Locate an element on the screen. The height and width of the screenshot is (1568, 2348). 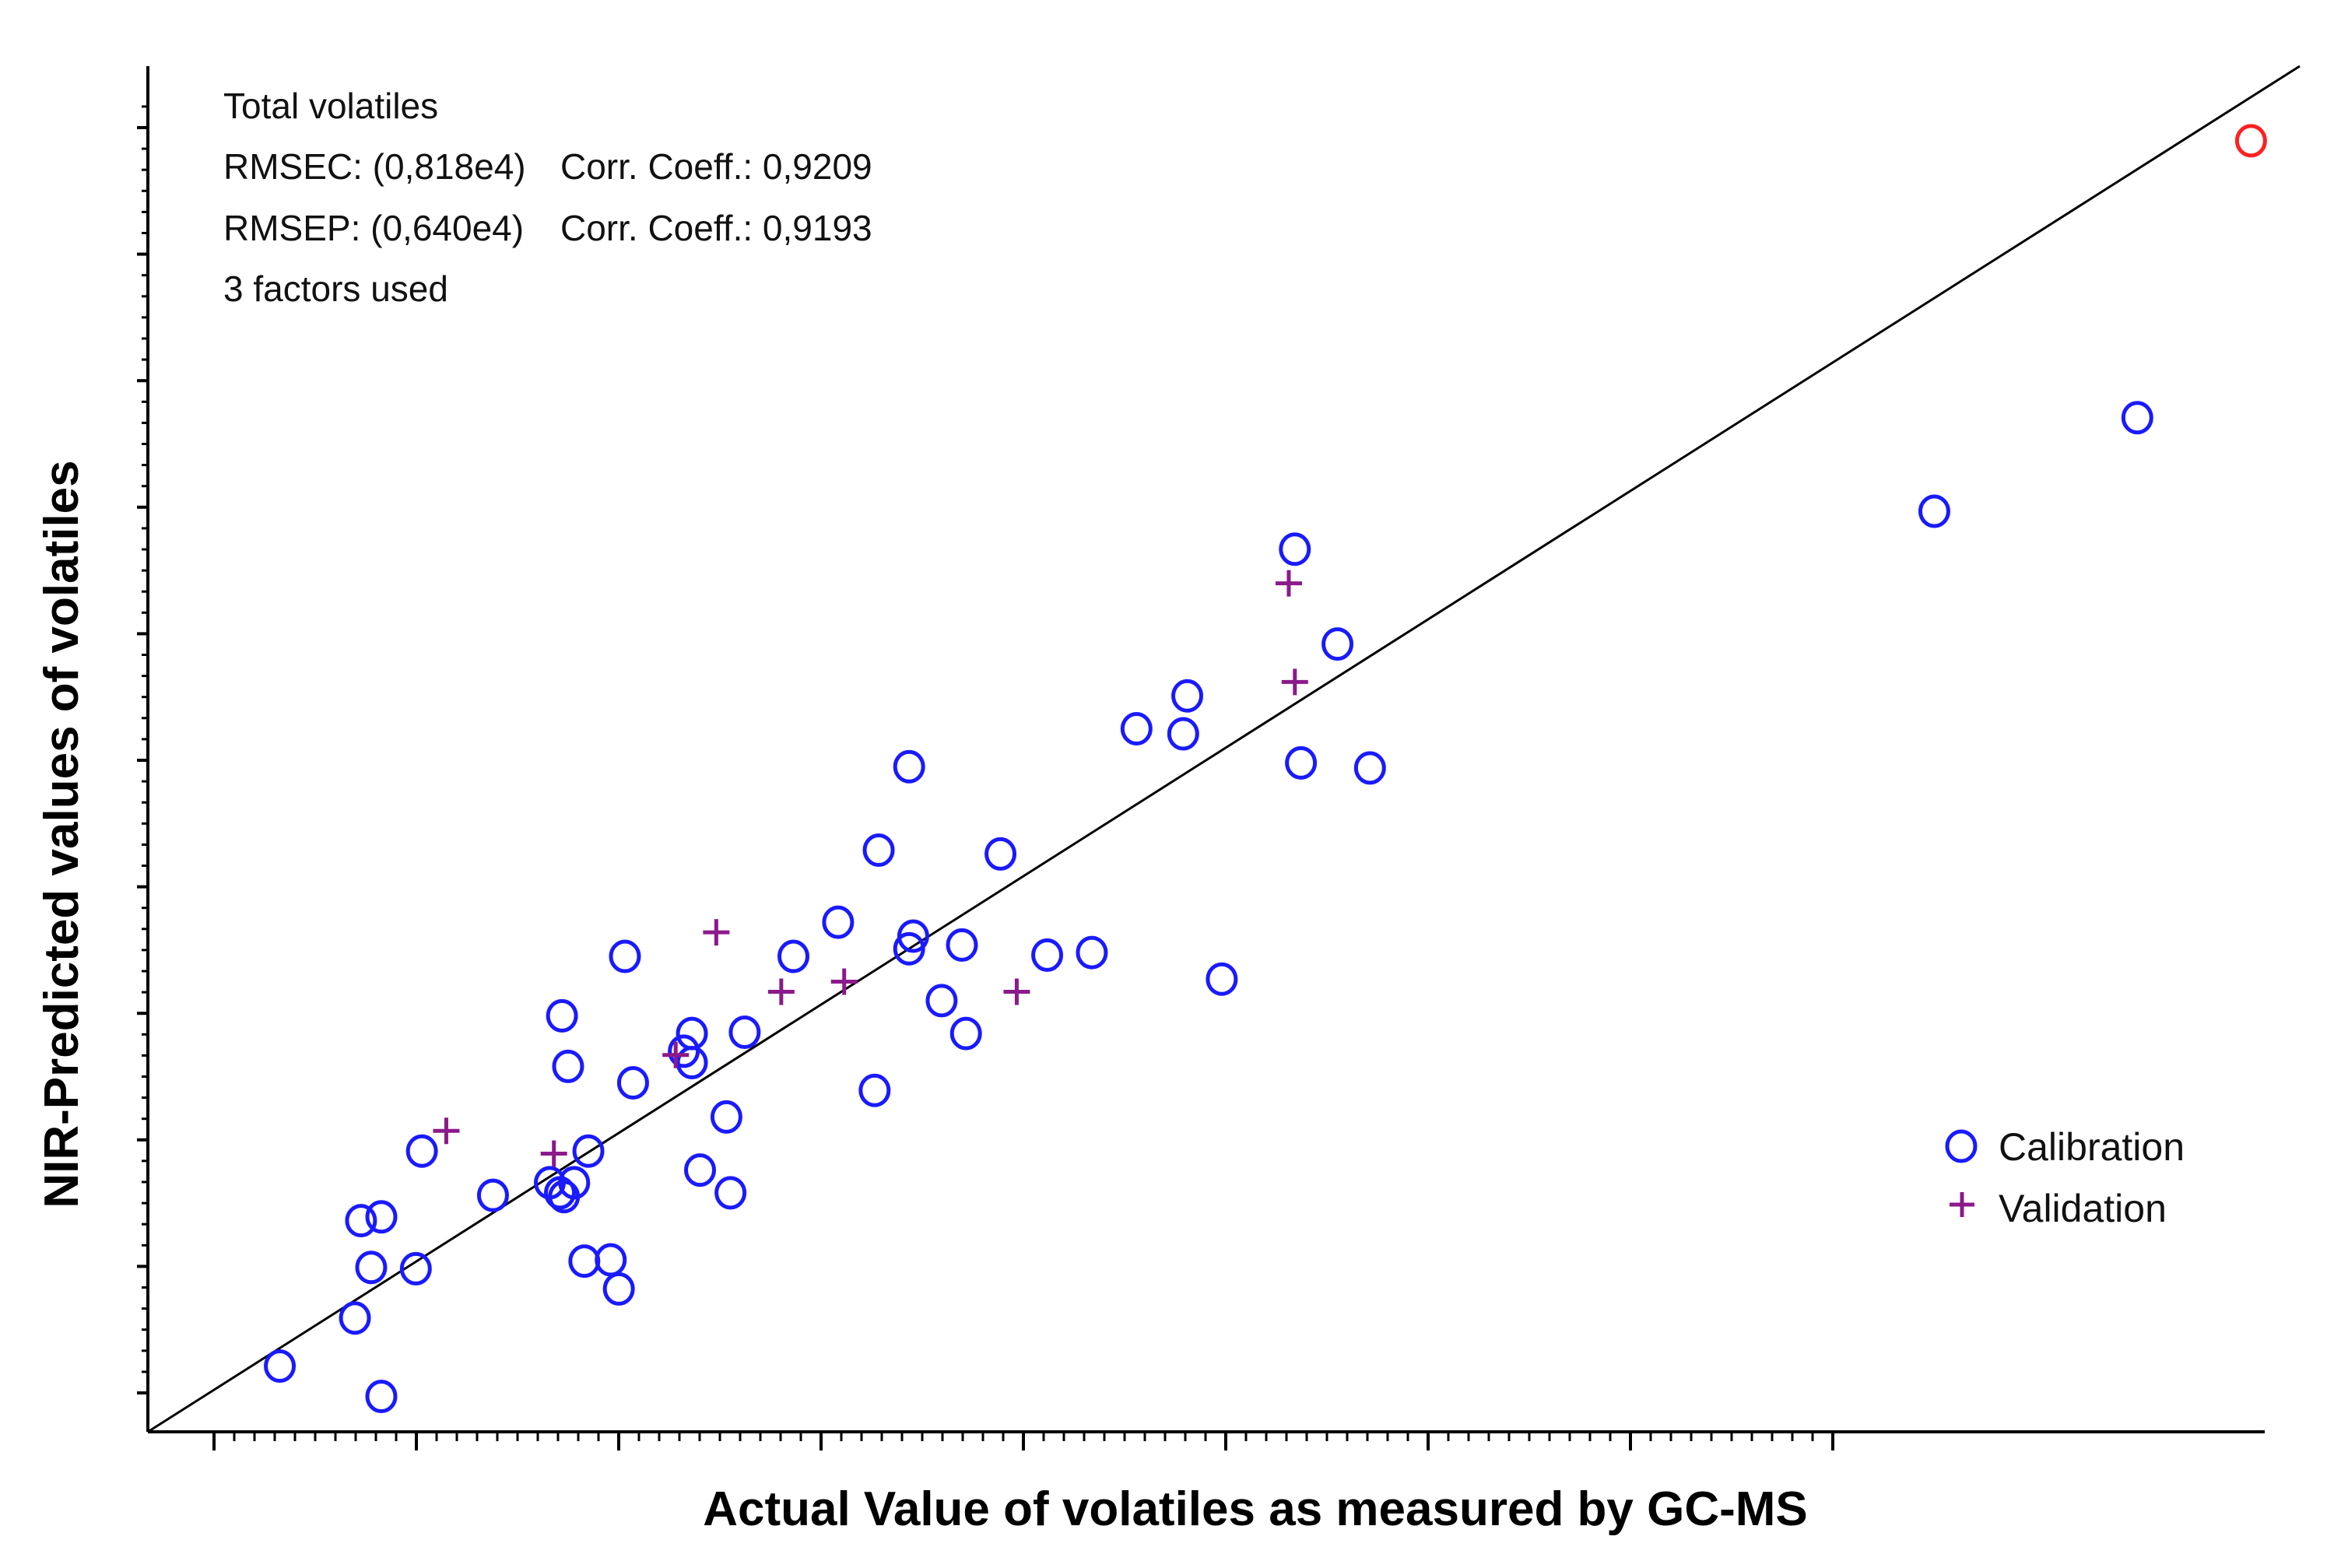
legend-calibration-label: Calibration is located at coordinates (2092, 1147).